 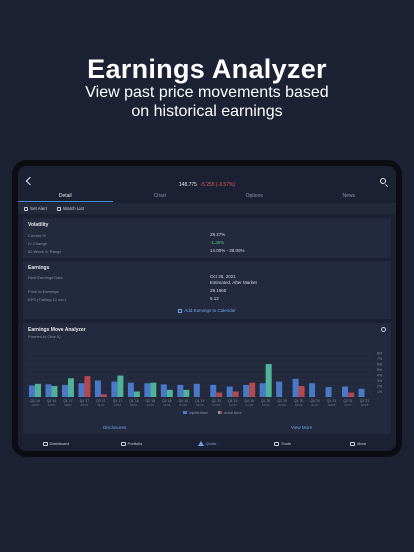 I want to click on x-tick-sublabel: 11/01, so click(x=167, y=405).